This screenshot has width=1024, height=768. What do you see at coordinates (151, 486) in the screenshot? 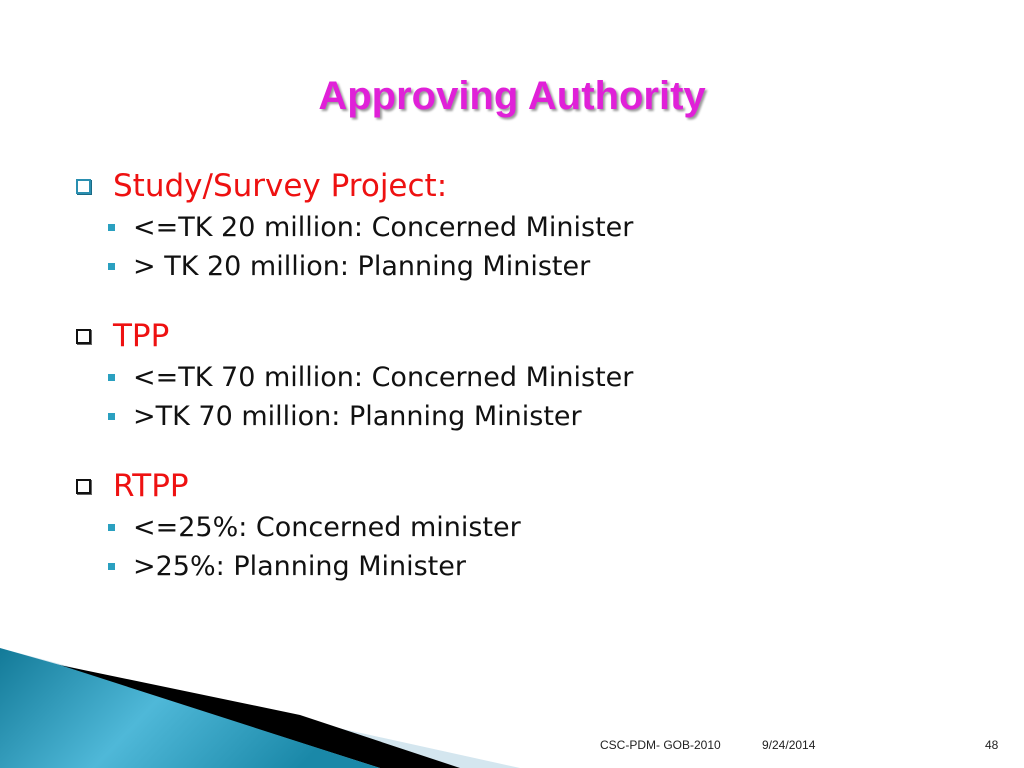
I see `section-heading: RTPP` at bounding box center [151, 486].